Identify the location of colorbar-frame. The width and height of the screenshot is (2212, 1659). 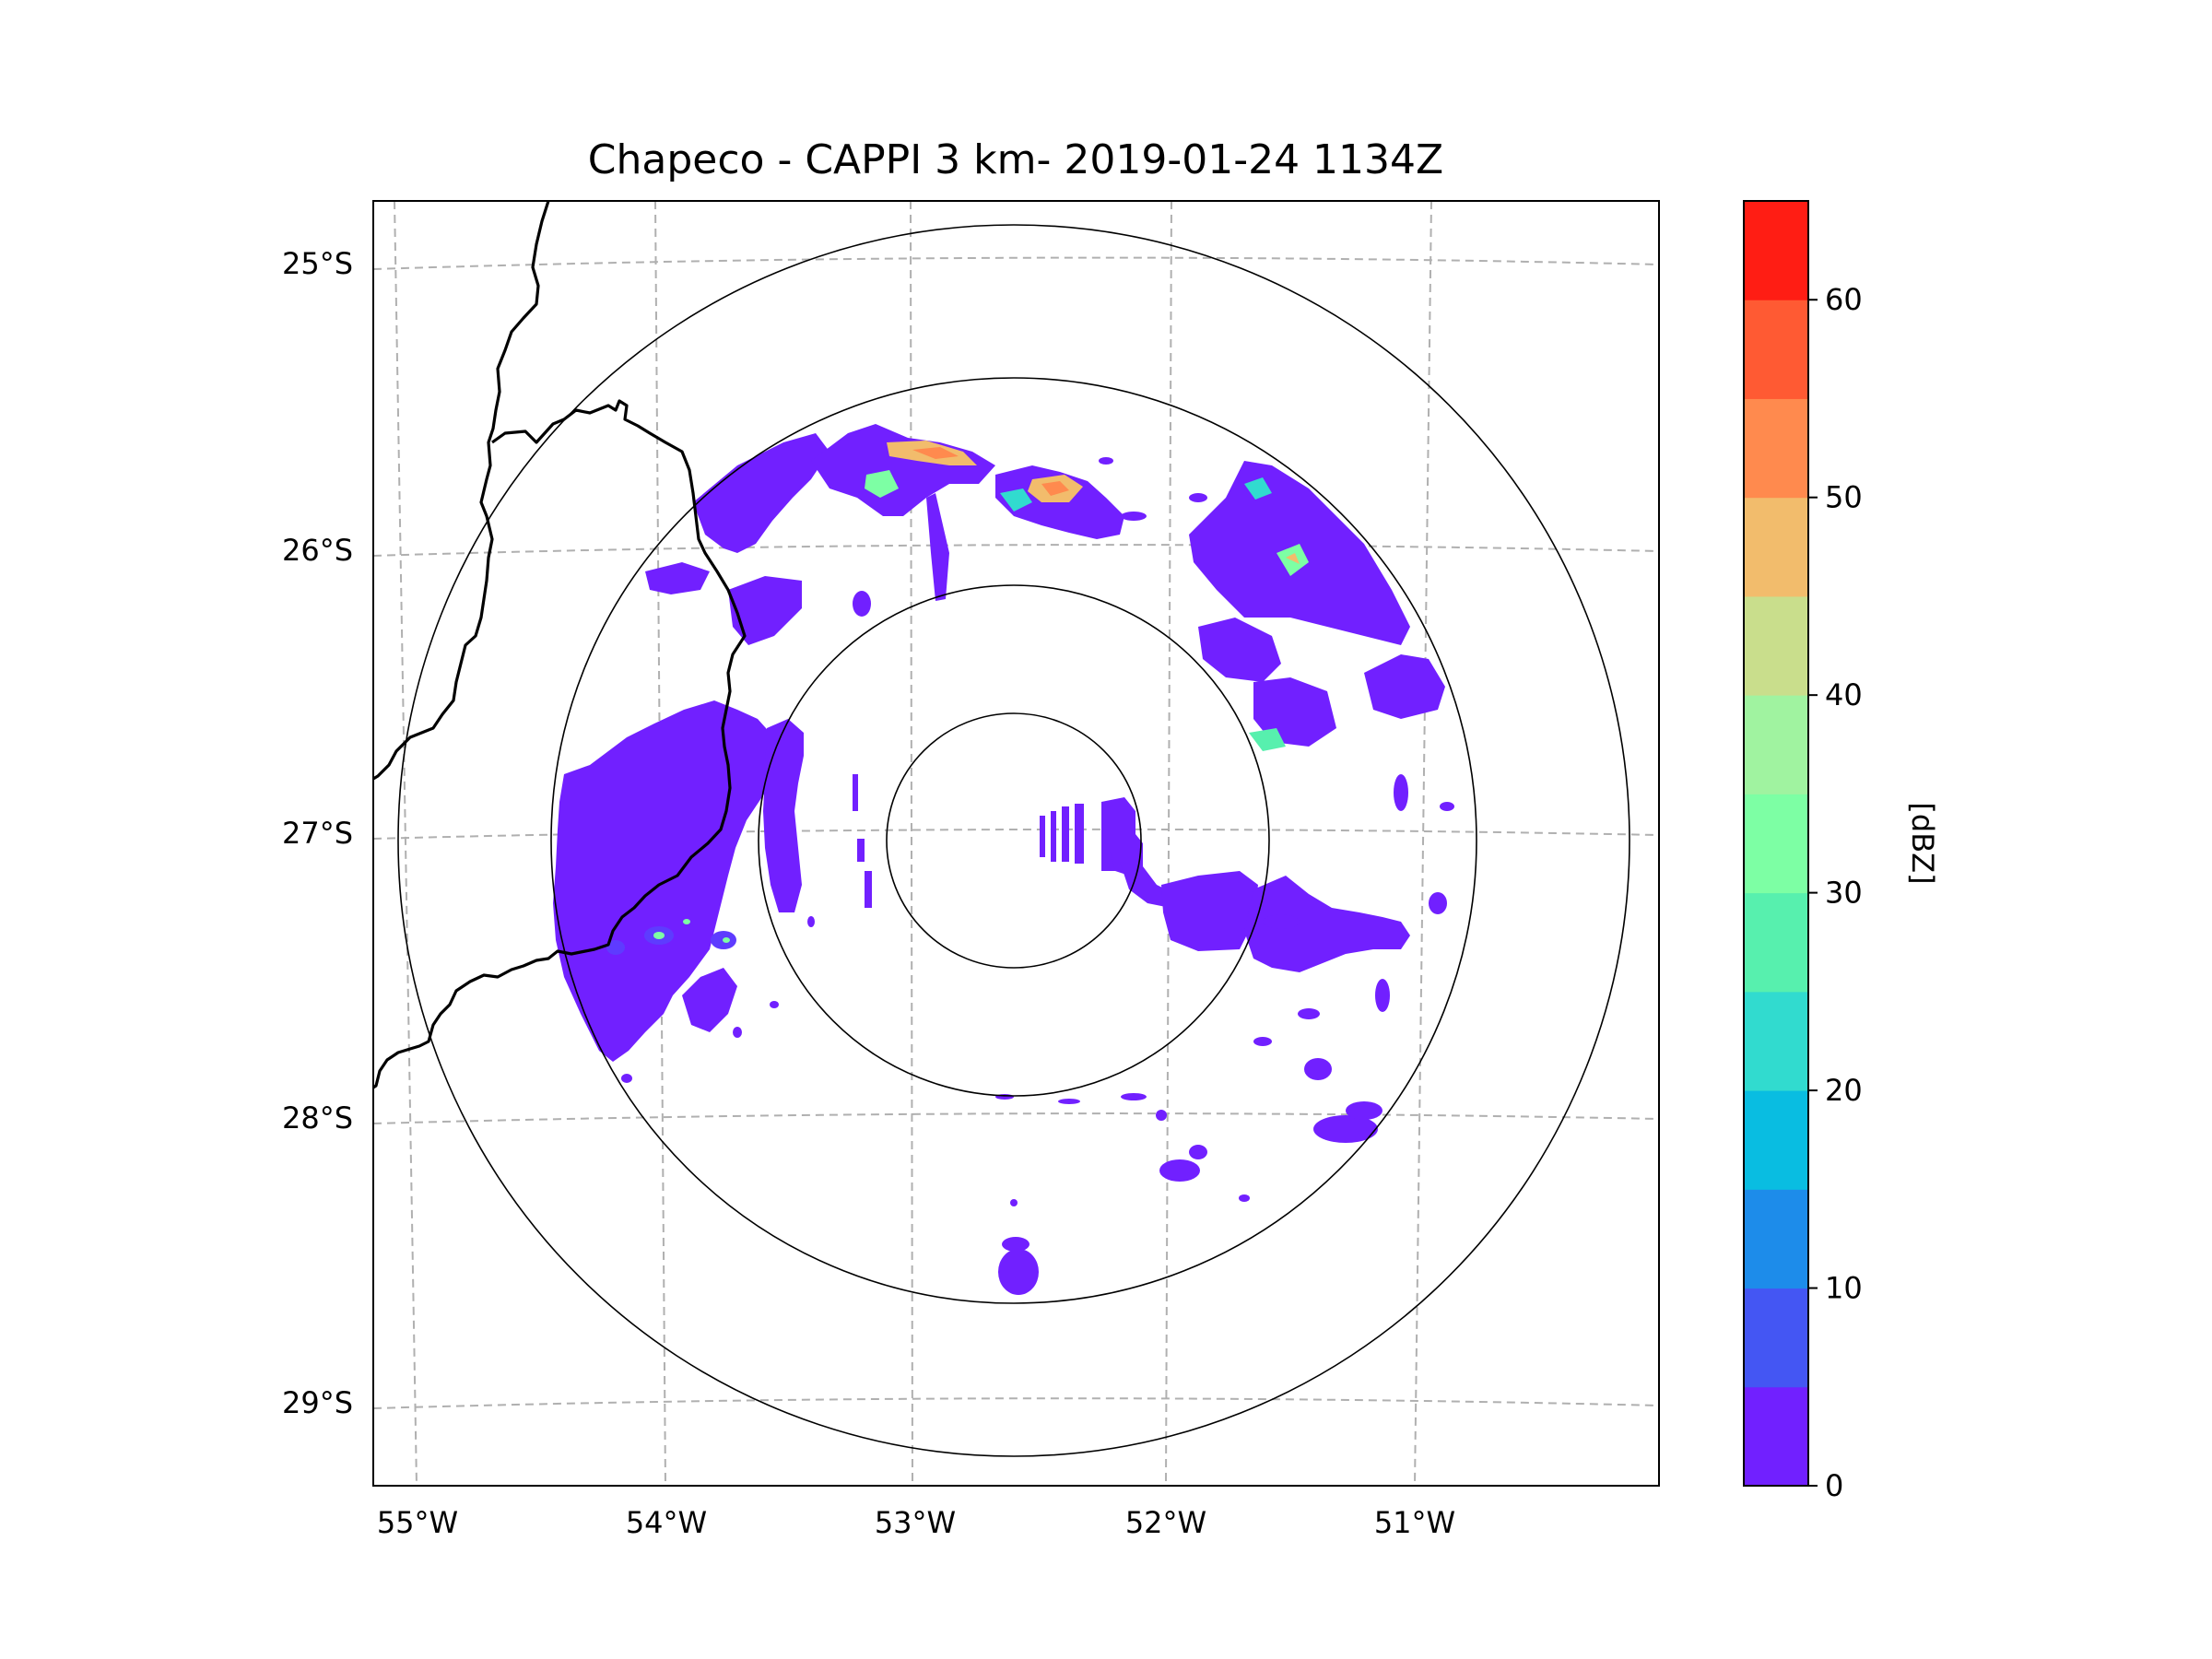
(1776, 843).